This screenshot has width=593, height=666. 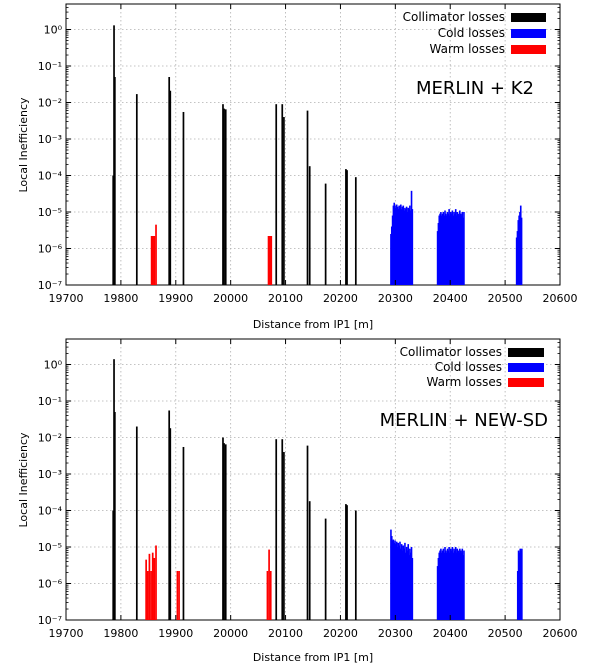 I want to click on x-axis-label: Distance from IP1 [m], so click(x=313, y=657).